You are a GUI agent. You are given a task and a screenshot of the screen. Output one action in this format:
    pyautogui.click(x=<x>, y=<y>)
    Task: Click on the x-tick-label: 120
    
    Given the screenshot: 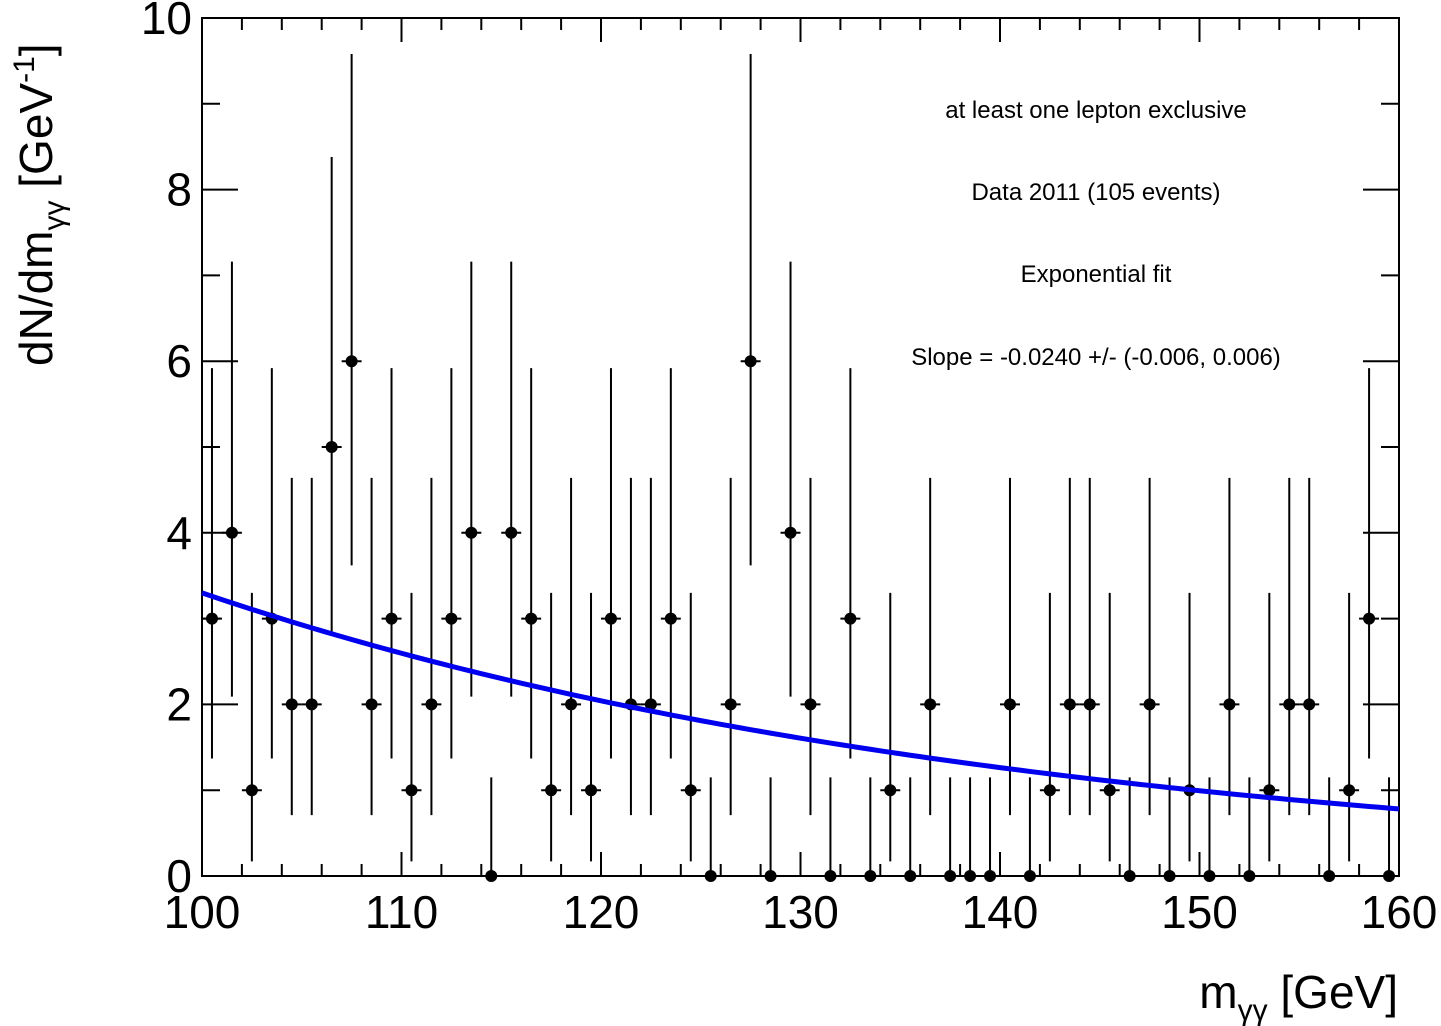 What is the action you would take?
    pyautogui.click(x=601, y=912)
    